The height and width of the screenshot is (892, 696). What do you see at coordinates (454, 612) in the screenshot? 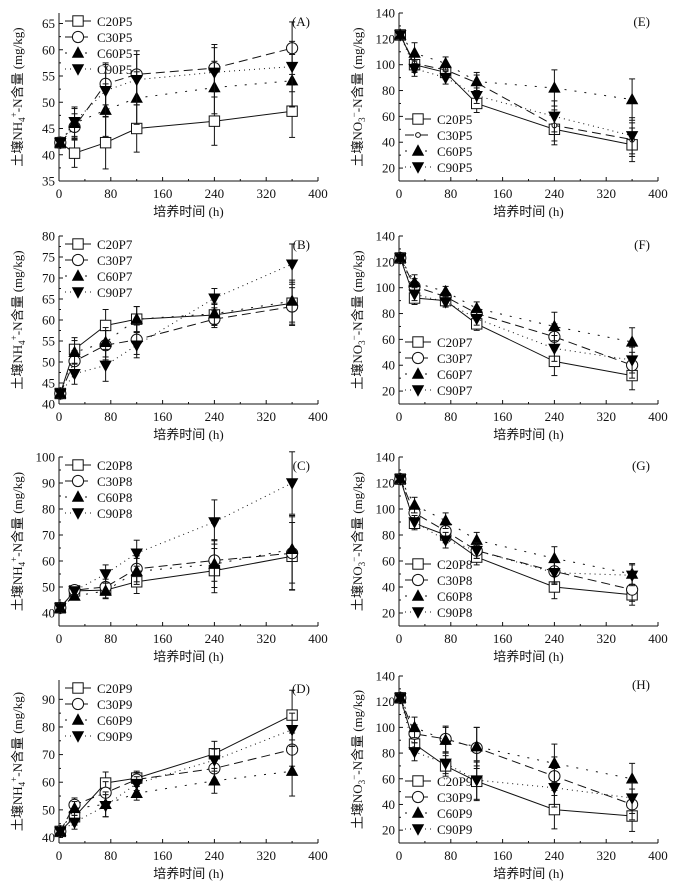
I see `legend-label-c90p8: C90P8` at bounding box center [454, 612].